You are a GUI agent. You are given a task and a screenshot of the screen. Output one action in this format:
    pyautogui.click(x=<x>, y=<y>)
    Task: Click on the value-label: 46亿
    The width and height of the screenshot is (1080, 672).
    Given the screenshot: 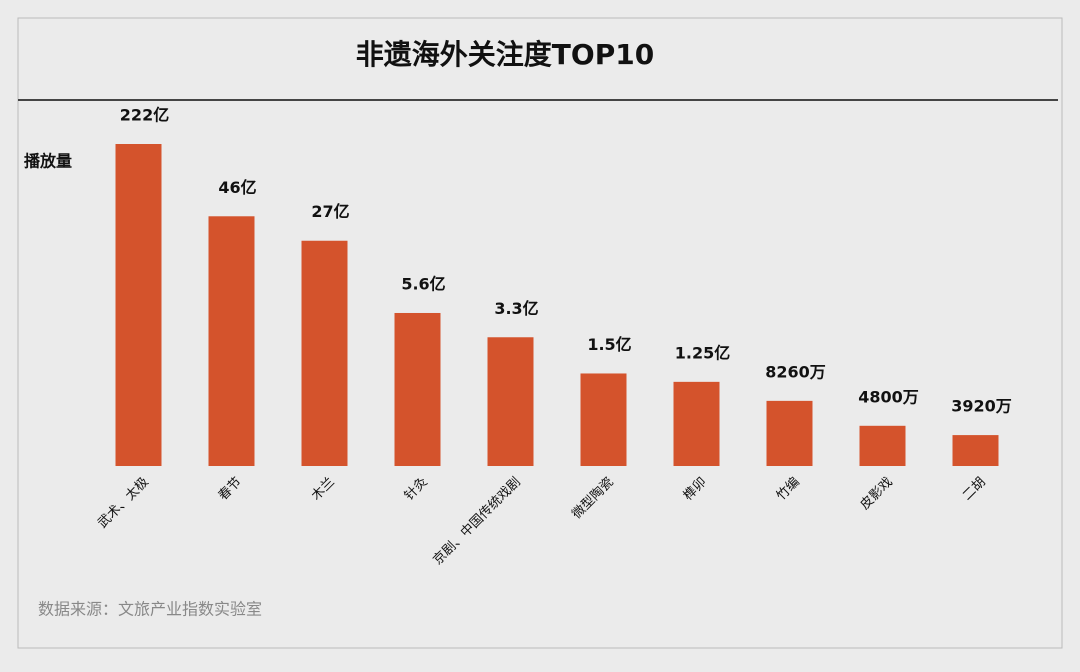 What is the action you would take?
    pyautogui.click(x=237, y=187)
    